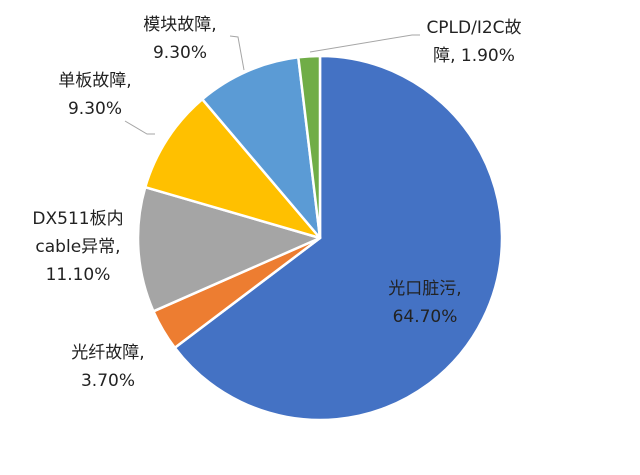  Describe the element at coordinates (473, 28) in the screenshot. I see `slice-label-6-line-1: CPLD/I2C故` at that location.